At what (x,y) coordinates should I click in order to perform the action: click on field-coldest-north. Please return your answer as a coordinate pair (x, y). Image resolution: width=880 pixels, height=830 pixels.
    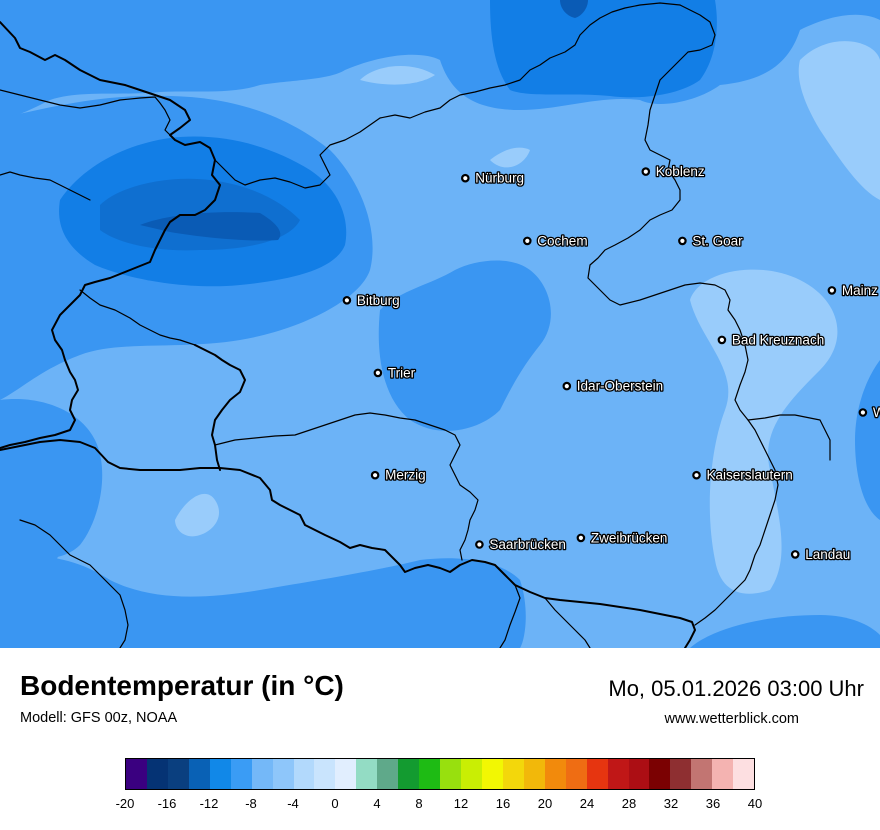
    Looking at the image, I should click on (574, 9).